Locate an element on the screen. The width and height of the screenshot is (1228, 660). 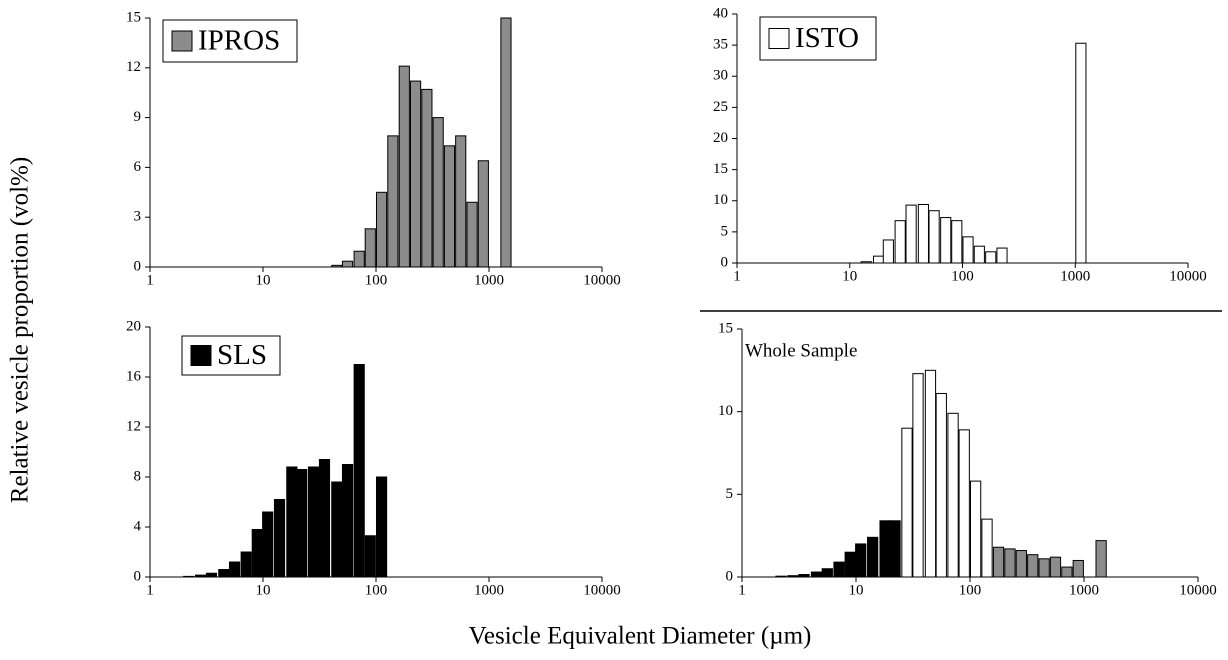
y-tick-label: 8 is located at coordinates (138, 476).